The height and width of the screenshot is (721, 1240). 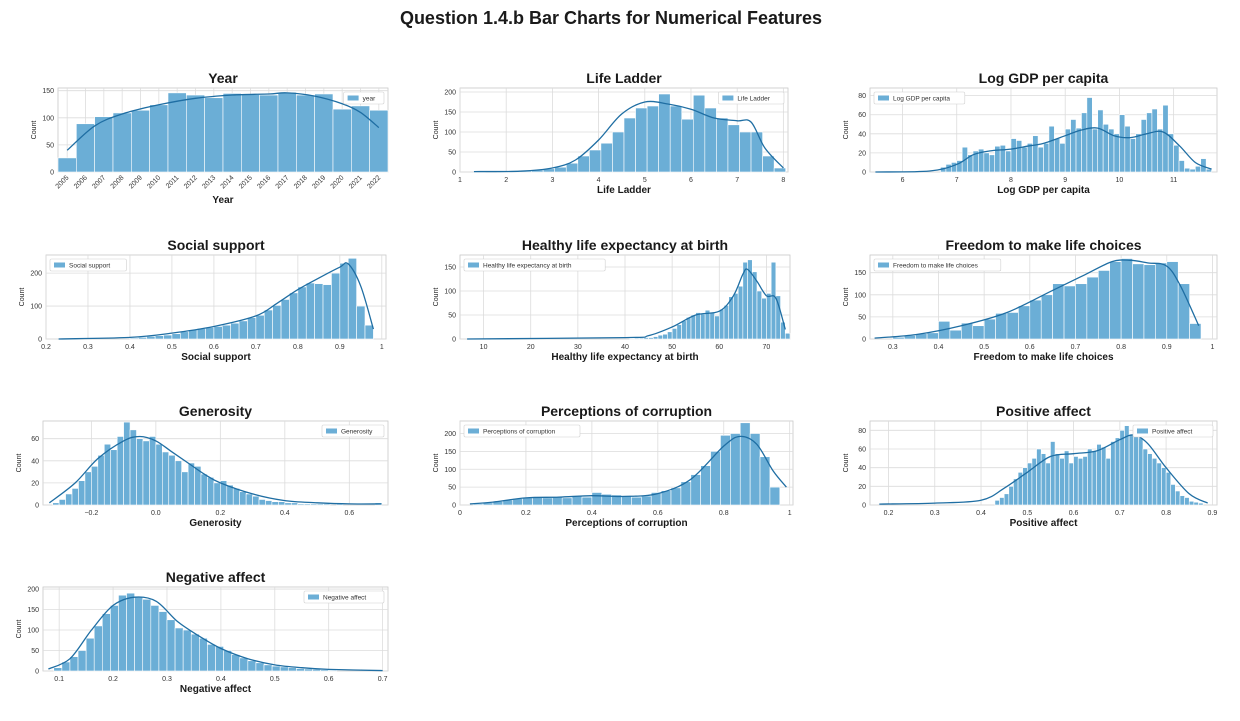 I want to click on legend-label: year, so click(x=369, y=99).